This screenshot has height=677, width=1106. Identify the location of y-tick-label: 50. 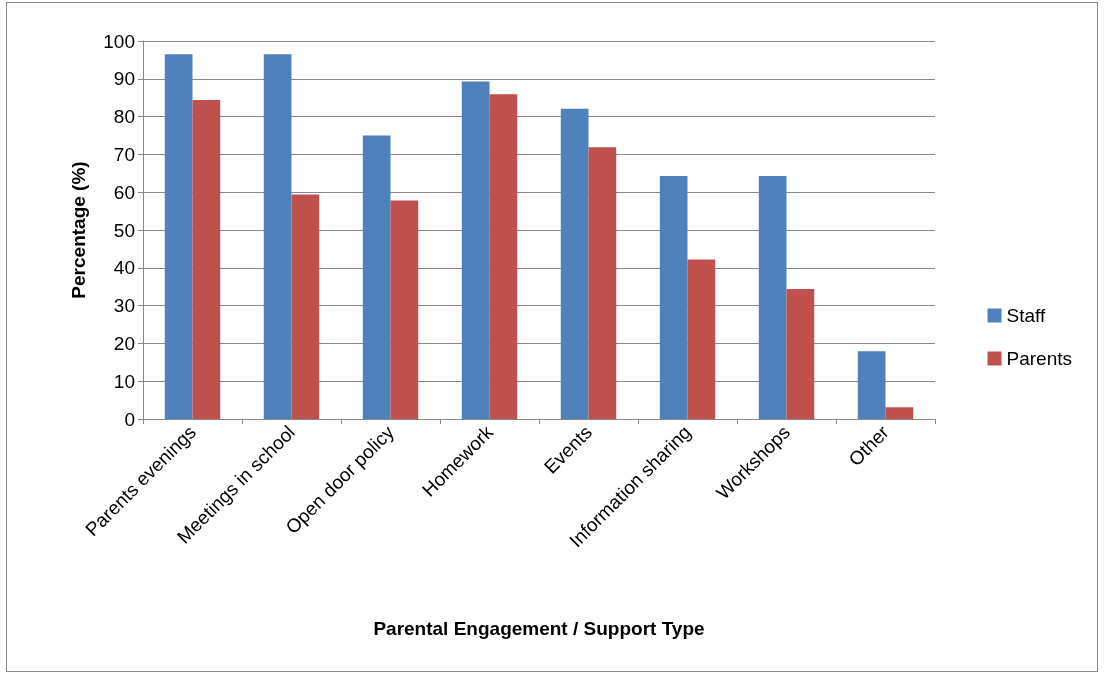
(124, 230).